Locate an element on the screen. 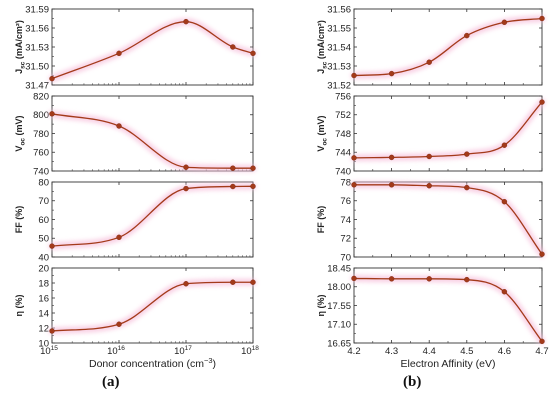  y-tick-label: 18.45 is located at coordinates (339, 268).